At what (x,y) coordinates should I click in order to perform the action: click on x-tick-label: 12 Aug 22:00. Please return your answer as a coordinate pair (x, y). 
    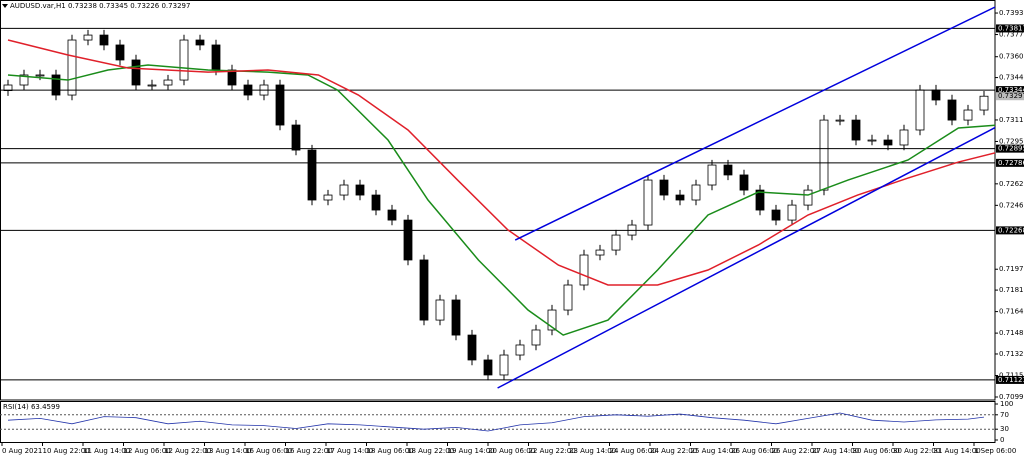
    Looking at the image, I should click on (187, 451).